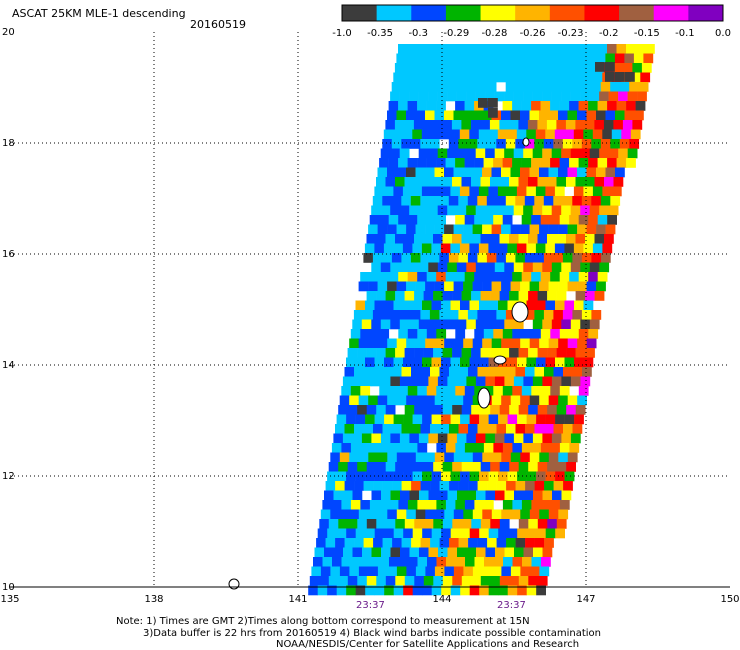  I want to click on y-tick-label: 14, so click(8, 365).